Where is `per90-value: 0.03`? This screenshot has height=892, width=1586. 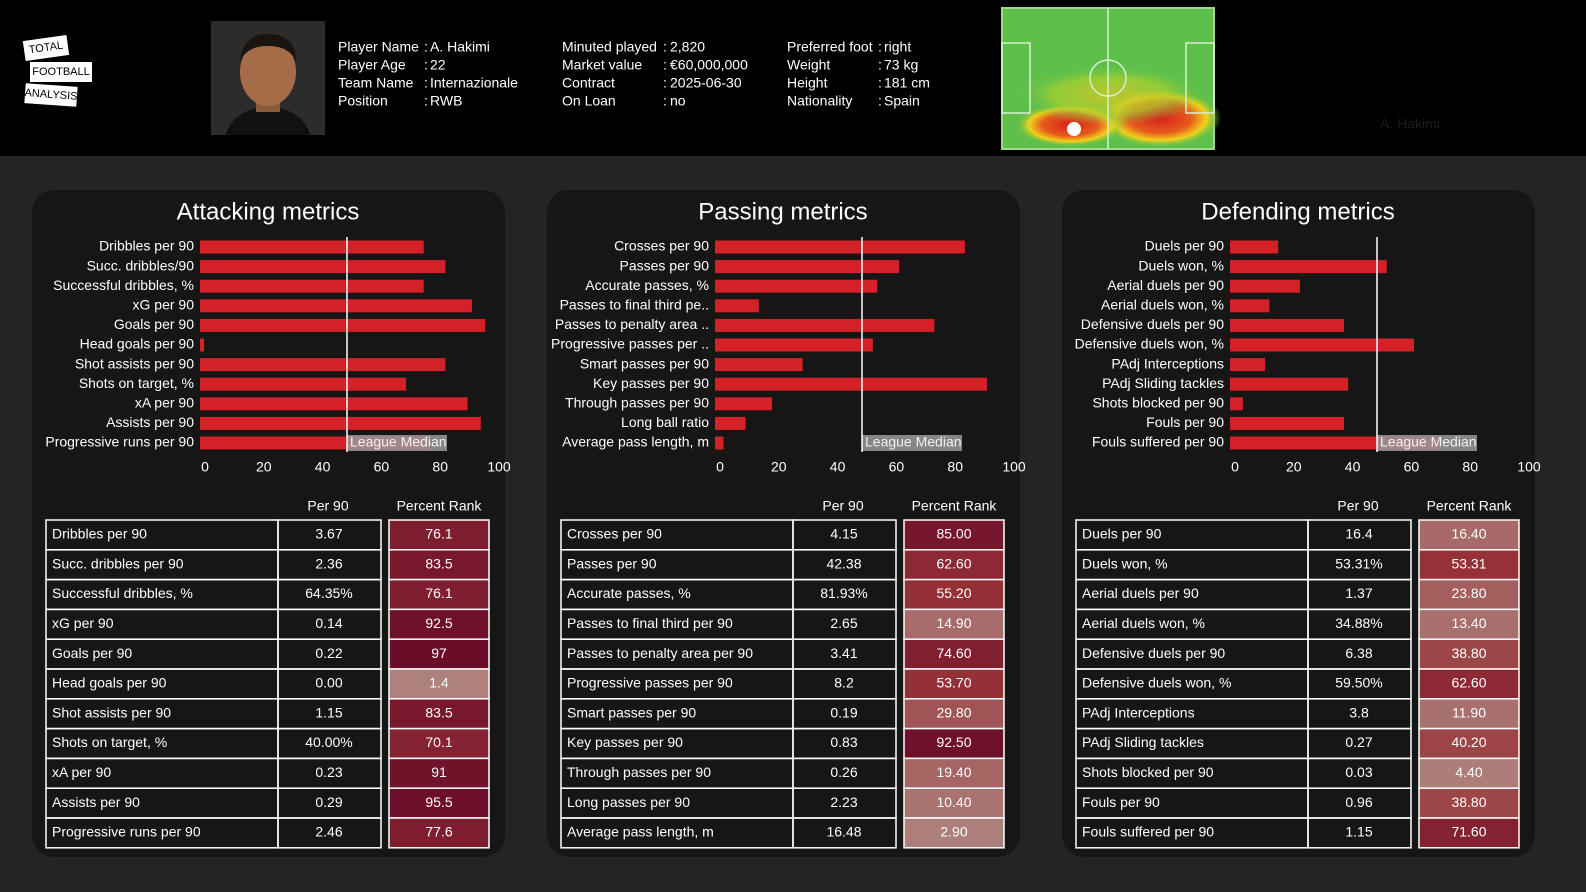
per90-value: 0.03 is located at coordinates (1358, 772).